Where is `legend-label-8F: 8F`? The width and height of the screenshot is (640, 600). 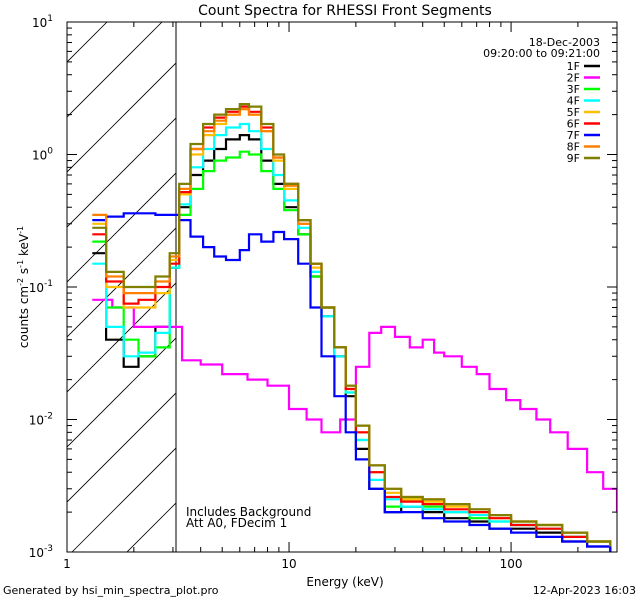 legend-label-8F: 8F is located at coordinates (573, 147).